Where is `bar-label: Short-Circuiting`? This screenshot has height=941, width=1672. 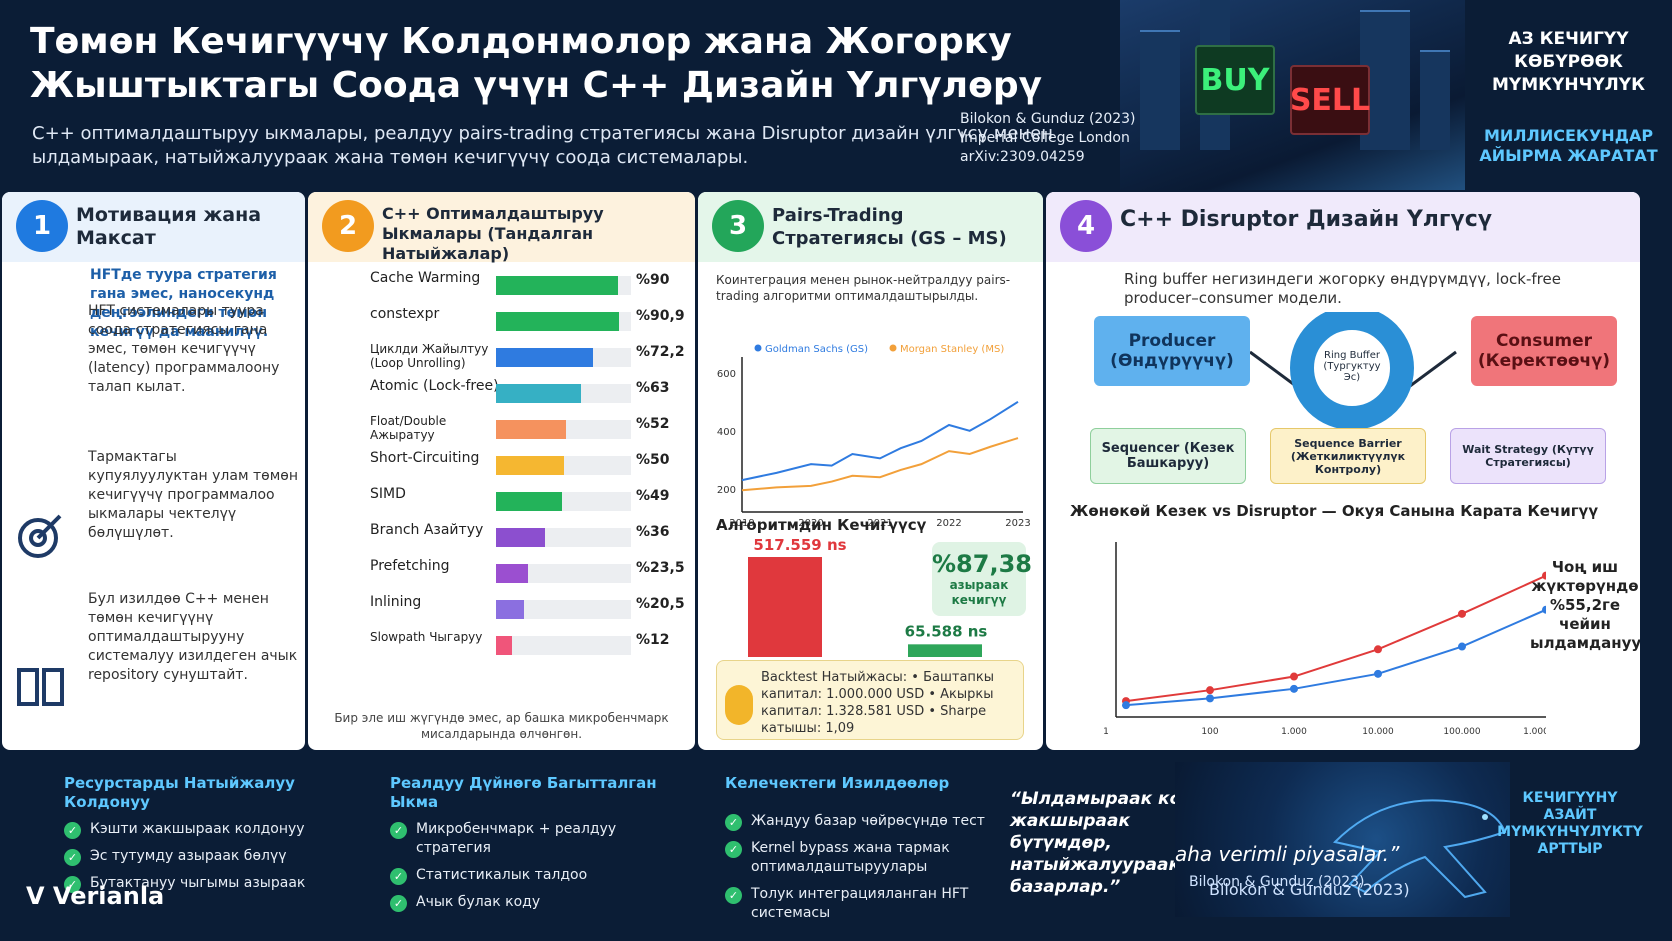 bar-label: Short-Circuiting is located at coordinates (425, 458).